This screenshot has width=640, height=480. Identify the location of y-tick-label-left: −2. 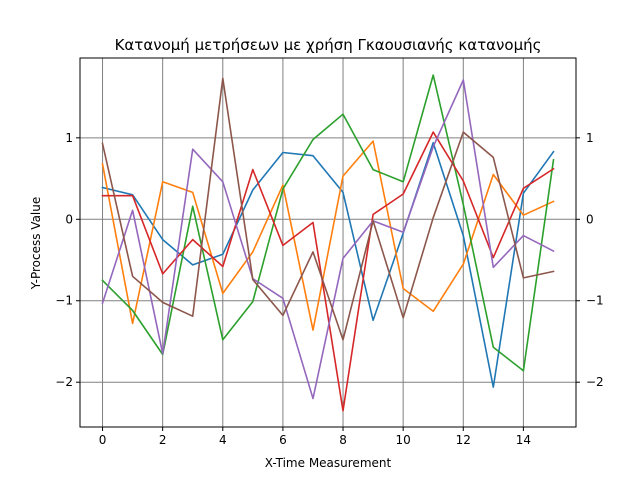
(64, 382).